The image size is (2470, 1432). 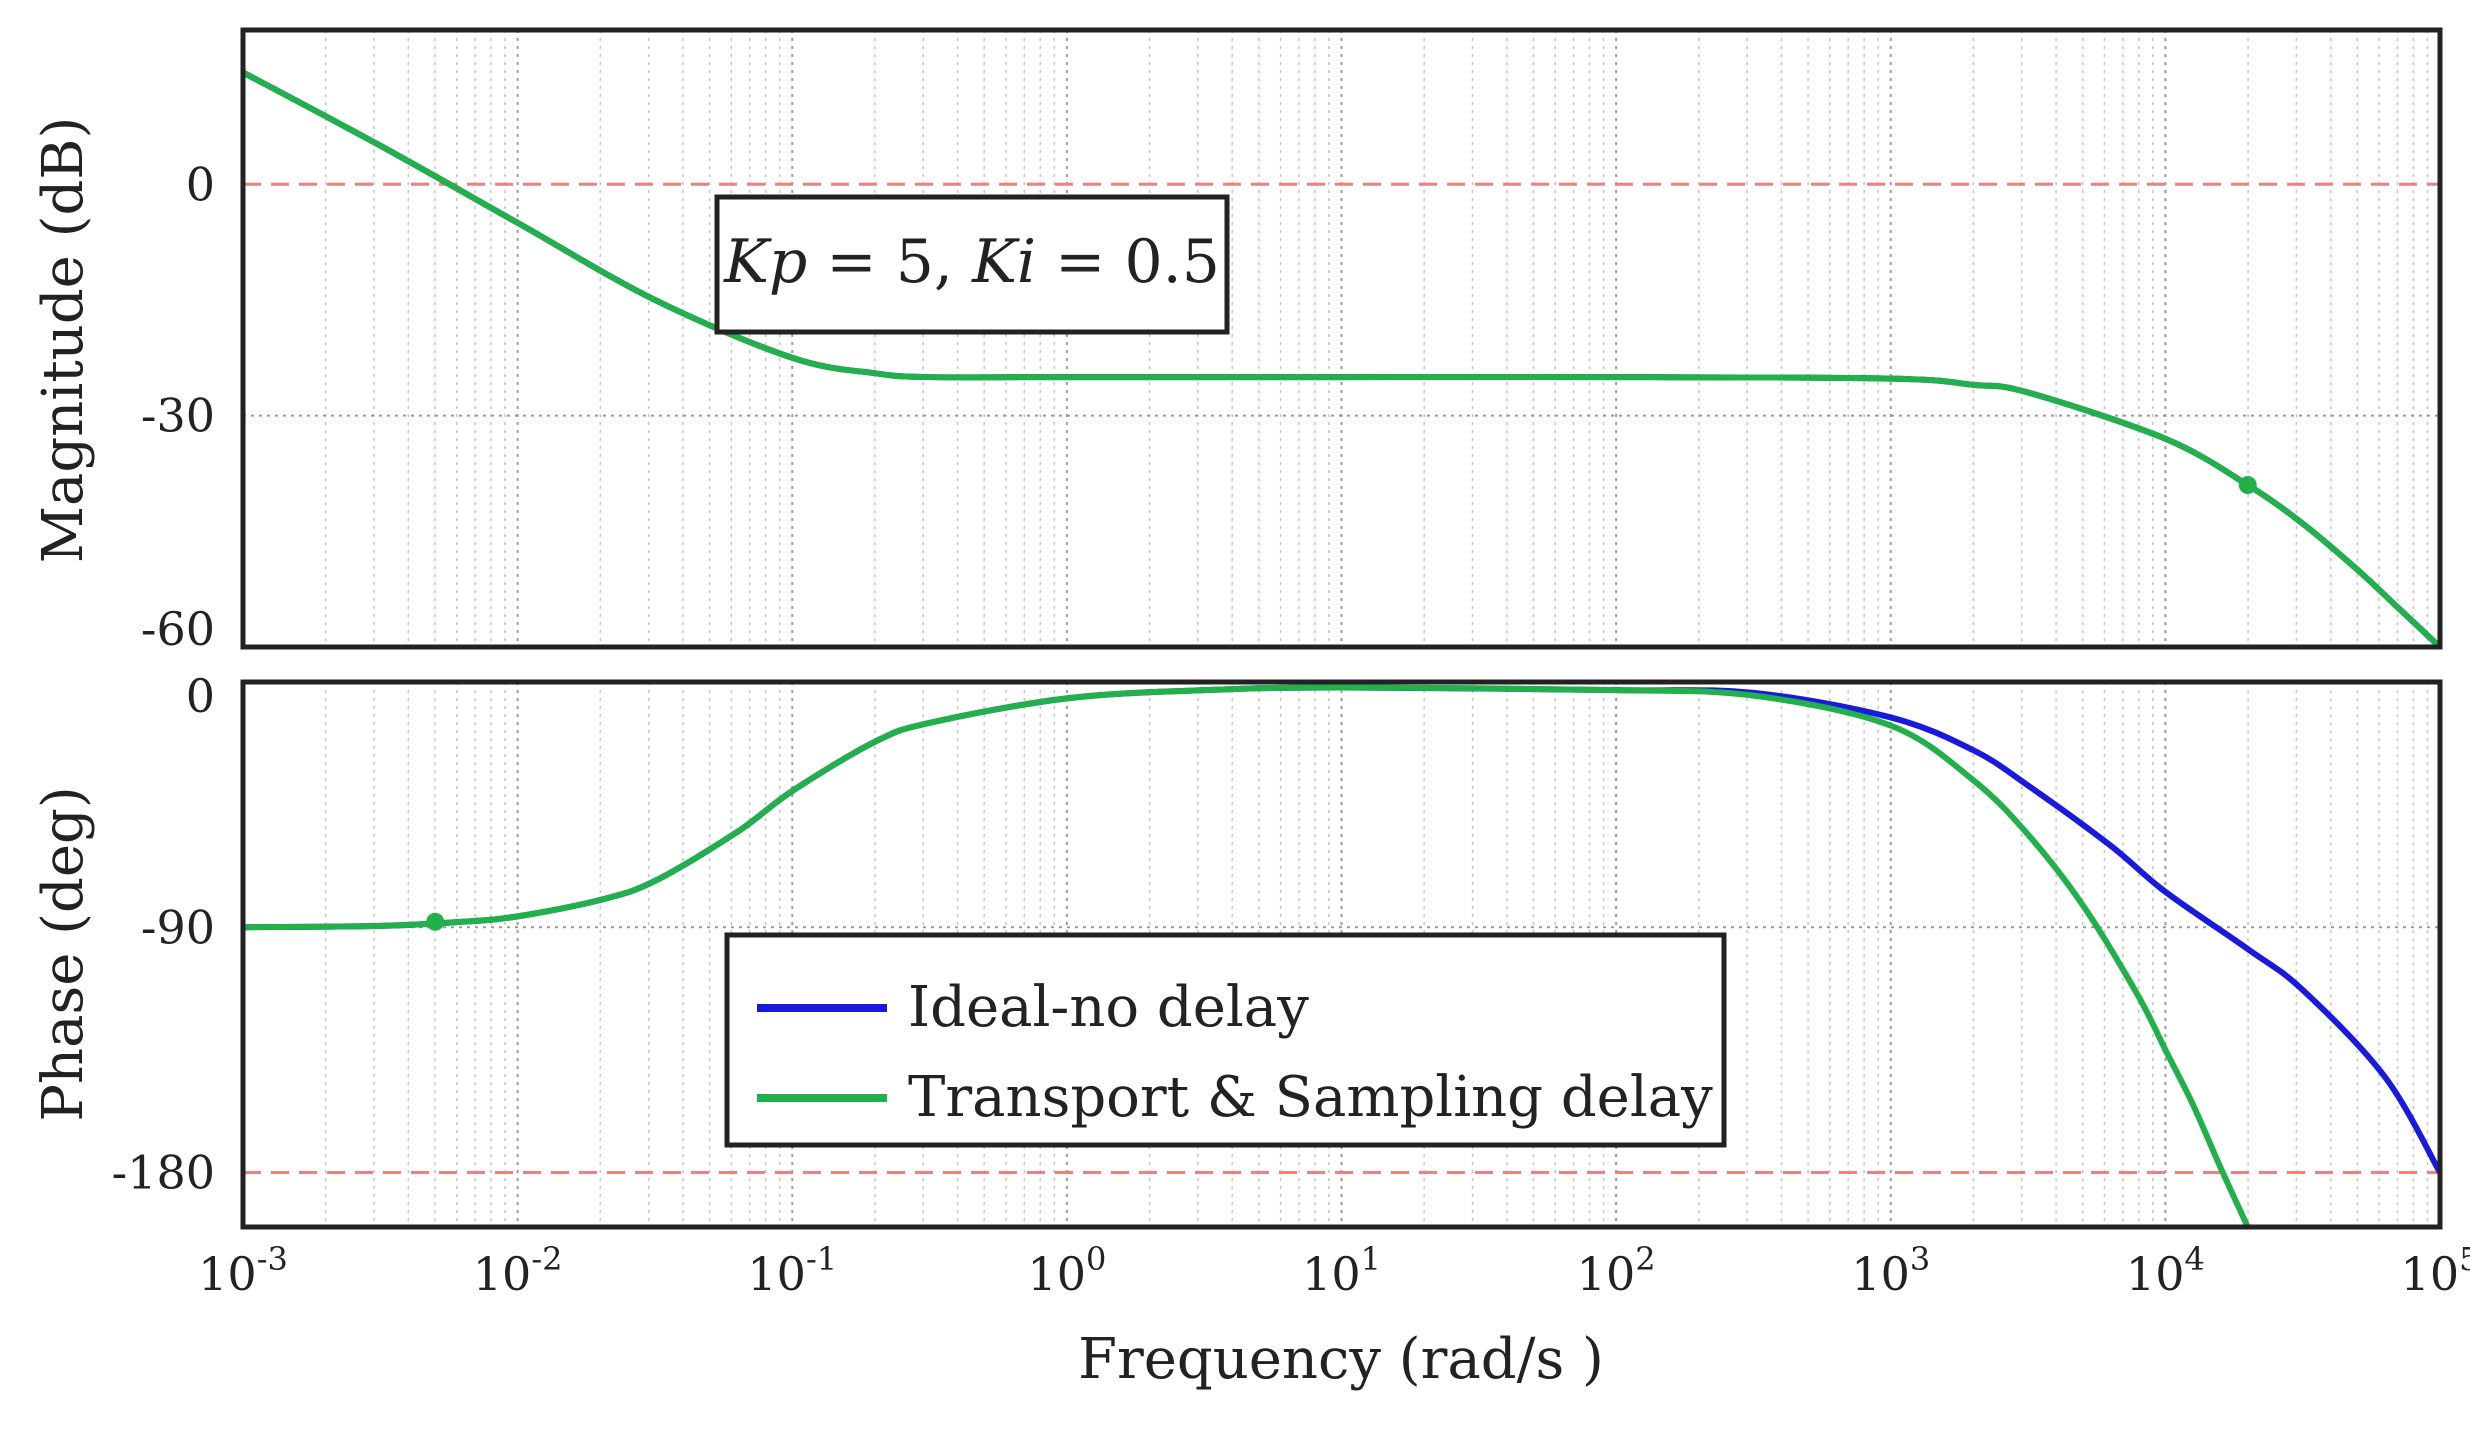 What do you see at coordinates (1108, 1007) in the screenshot?
I see `legend-label-ideal: Ideal-no delay` at bounding box center [1108, 1007].